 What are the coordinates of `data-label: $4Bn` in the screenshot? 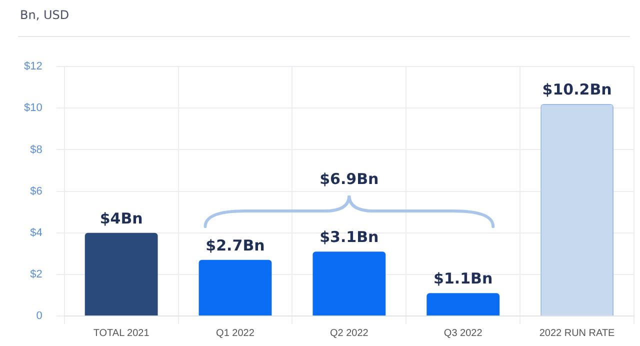 It's located at (121, 218).